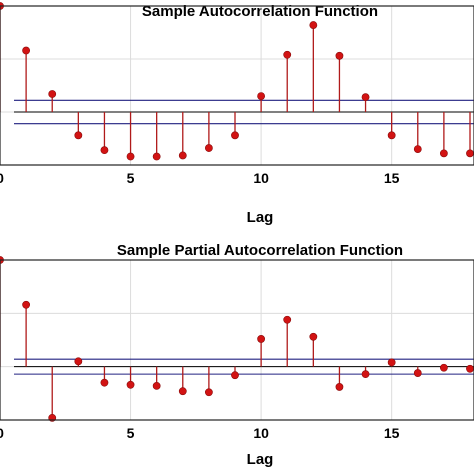 The height and width of the screenshot is (474, 474). I want to click on acf-confidence-bounds, so click(244, 112).